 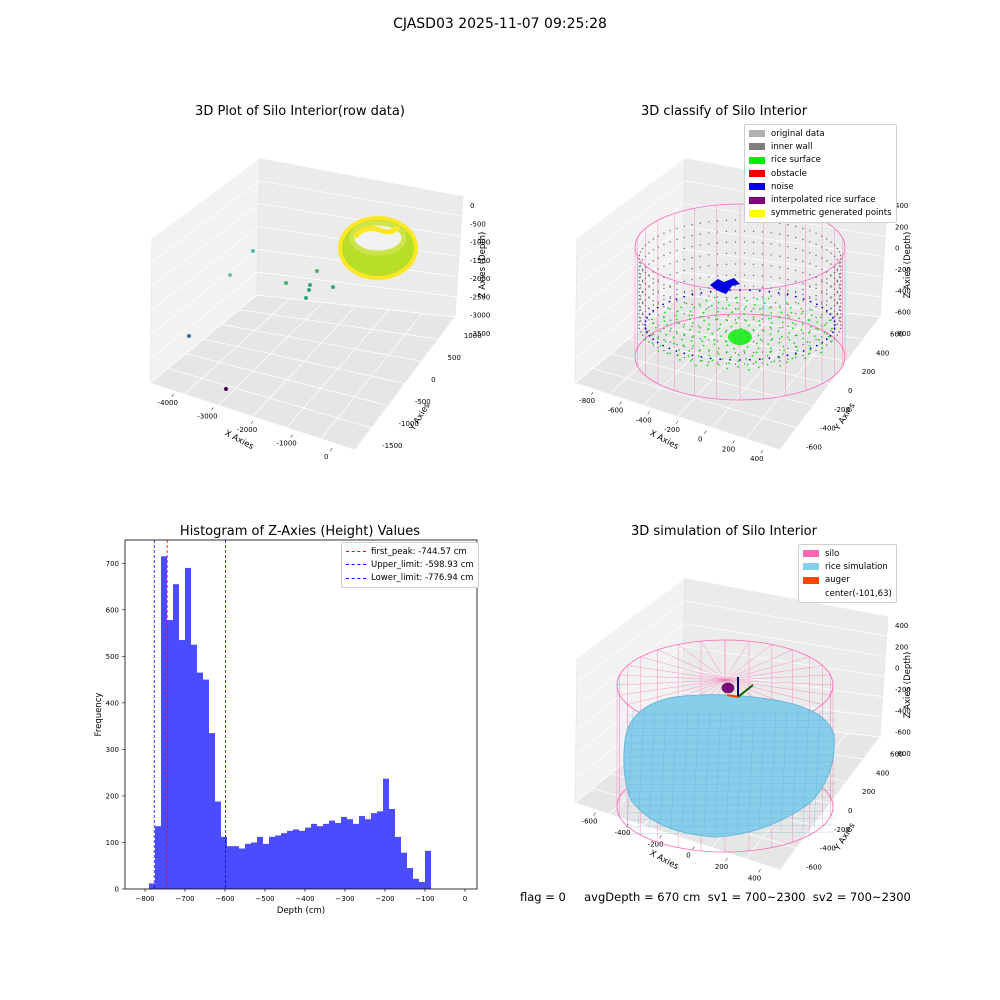 What do you see at coordinates (789, 173) in the screenshot?
I see `classify-legend-label: obstacle` at bounding box center [789, 173].